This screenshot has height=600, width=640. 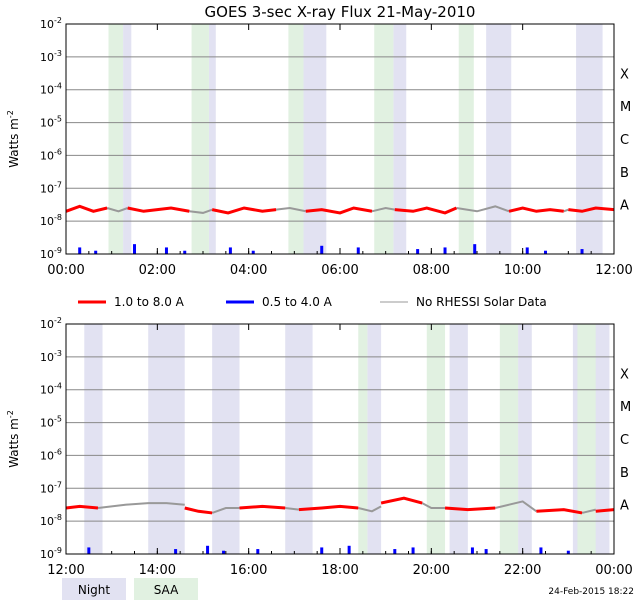 I want to click on x-tick-label: 00:00, so click(x=65, y=270).